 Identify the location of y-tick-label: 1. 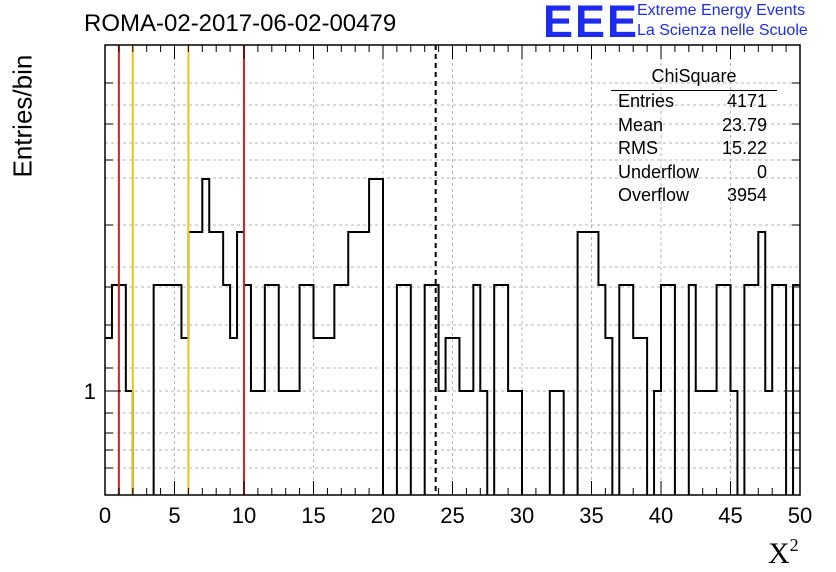
(90, 391).